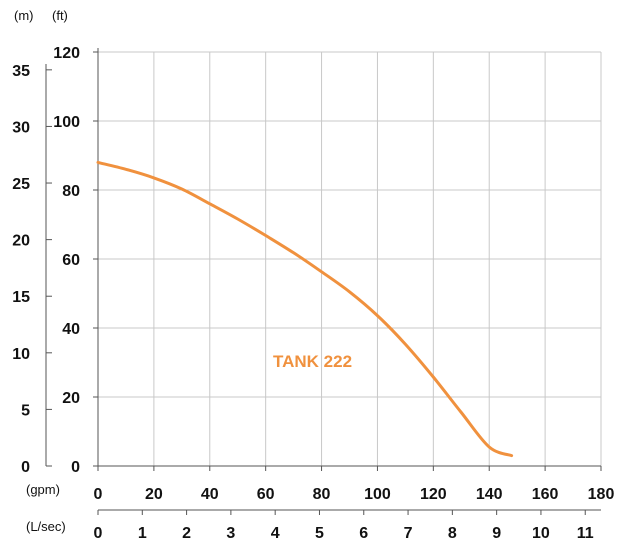 Image resolution: width=623 pixels, height=545 pixels. Describe the element at coordinates (71, 260) in the screenshot. I see `y-ft-tick-label: 60` at that location.